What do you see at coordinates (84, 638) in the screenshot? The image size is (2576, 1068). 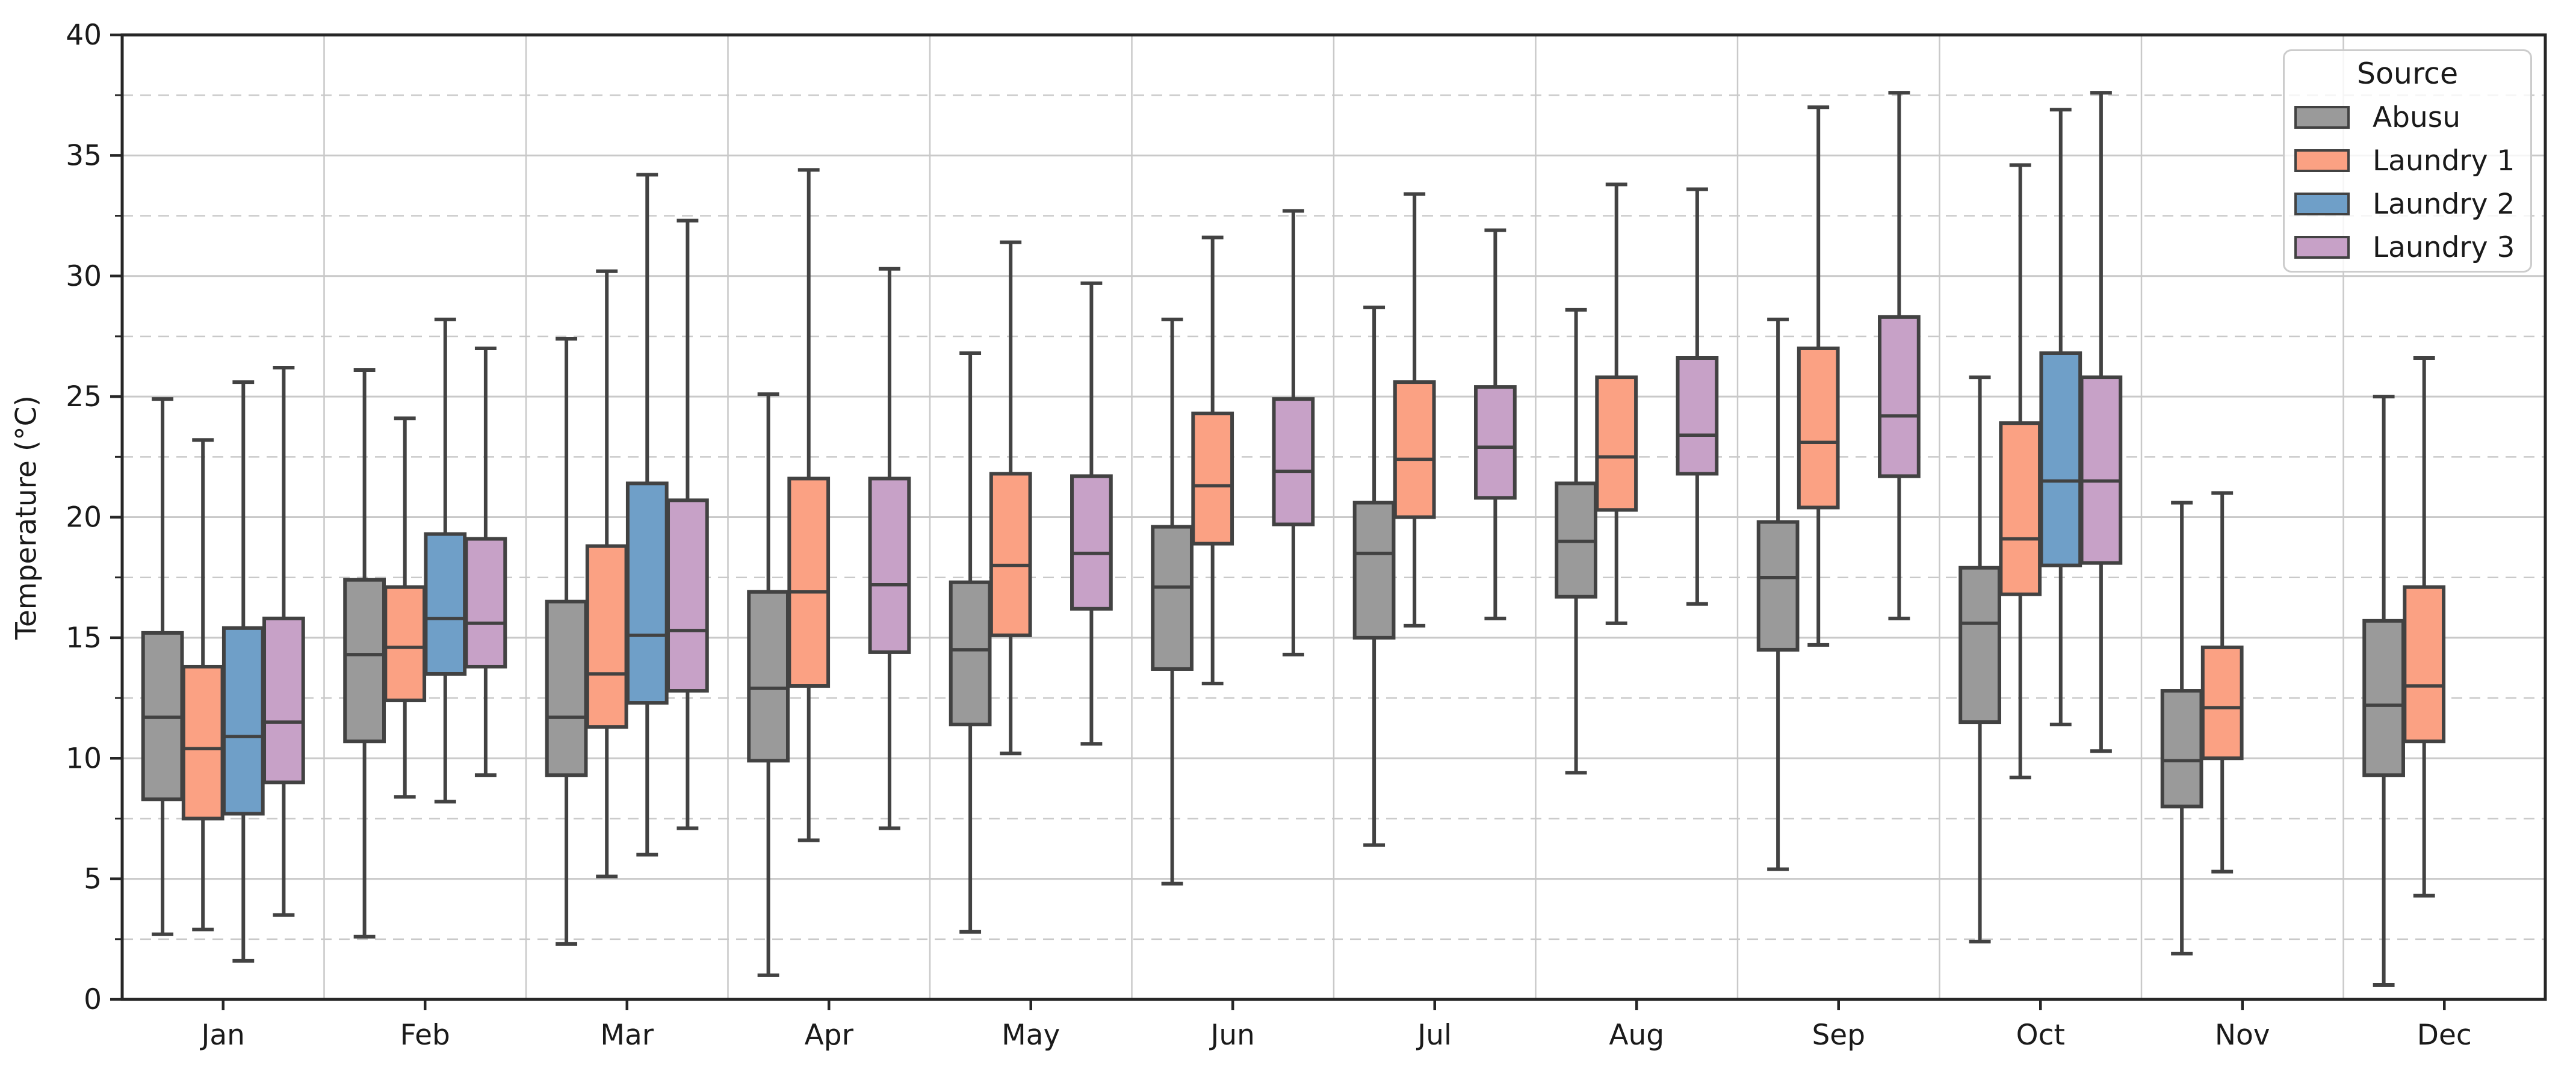 I see `y-tick-label-15: 15` at bounding box center [84, 638].